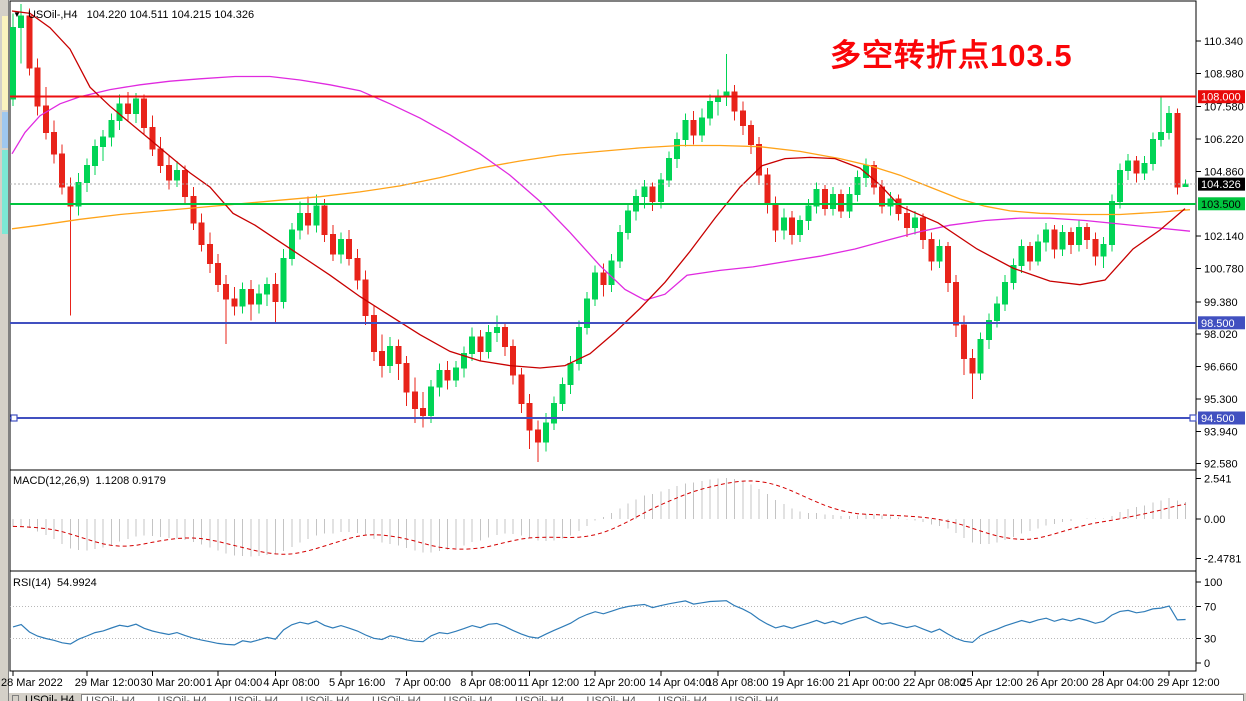 The width and height of the screenshot is (1246, 701). Describe the element at coordinates (77, 583) in the screenshot. I see `rsi-value: 54.9924` at that location.